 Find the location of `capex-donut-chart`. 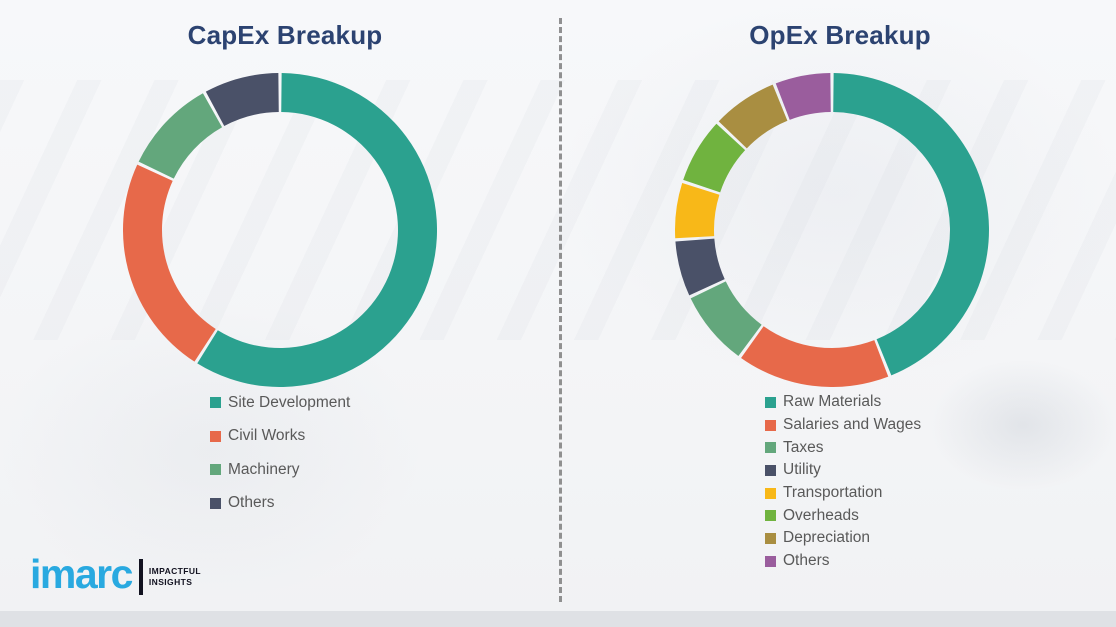

capex-donut-chart is located at coordinates (280, 230).